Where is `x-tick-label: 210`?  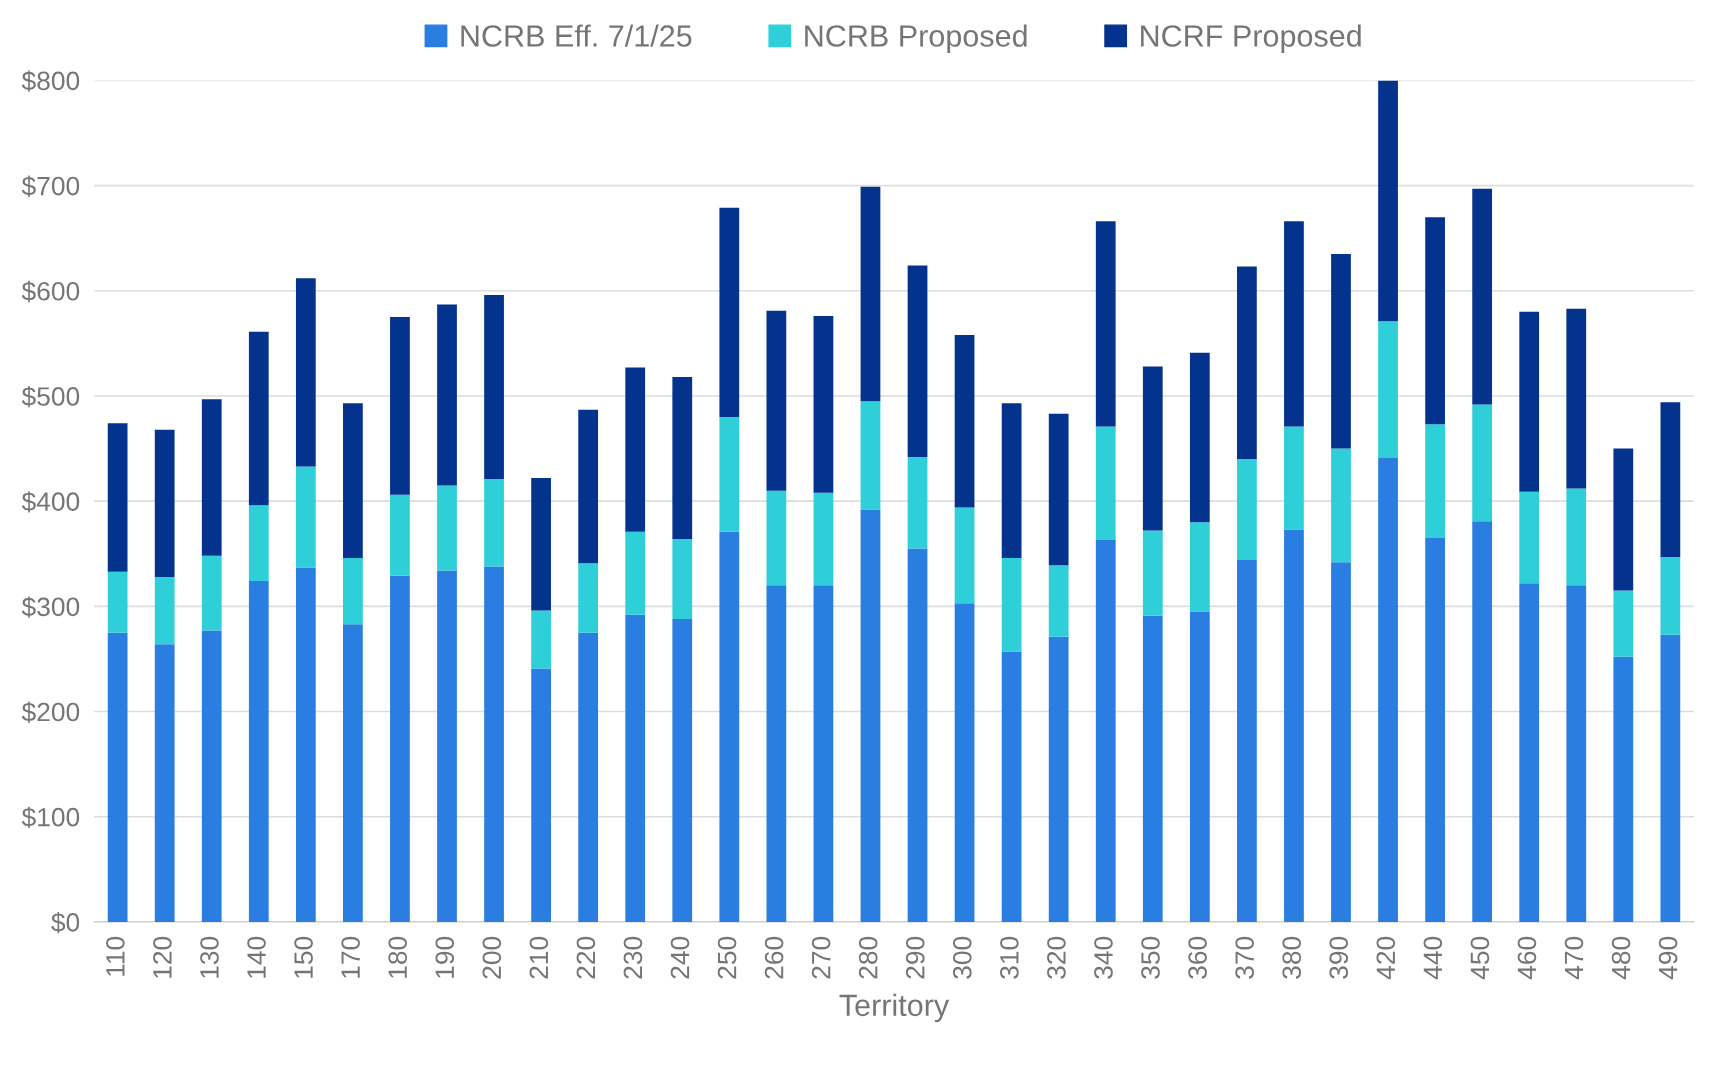
x-tick-label: 210 is located at coordinates (539, 957).